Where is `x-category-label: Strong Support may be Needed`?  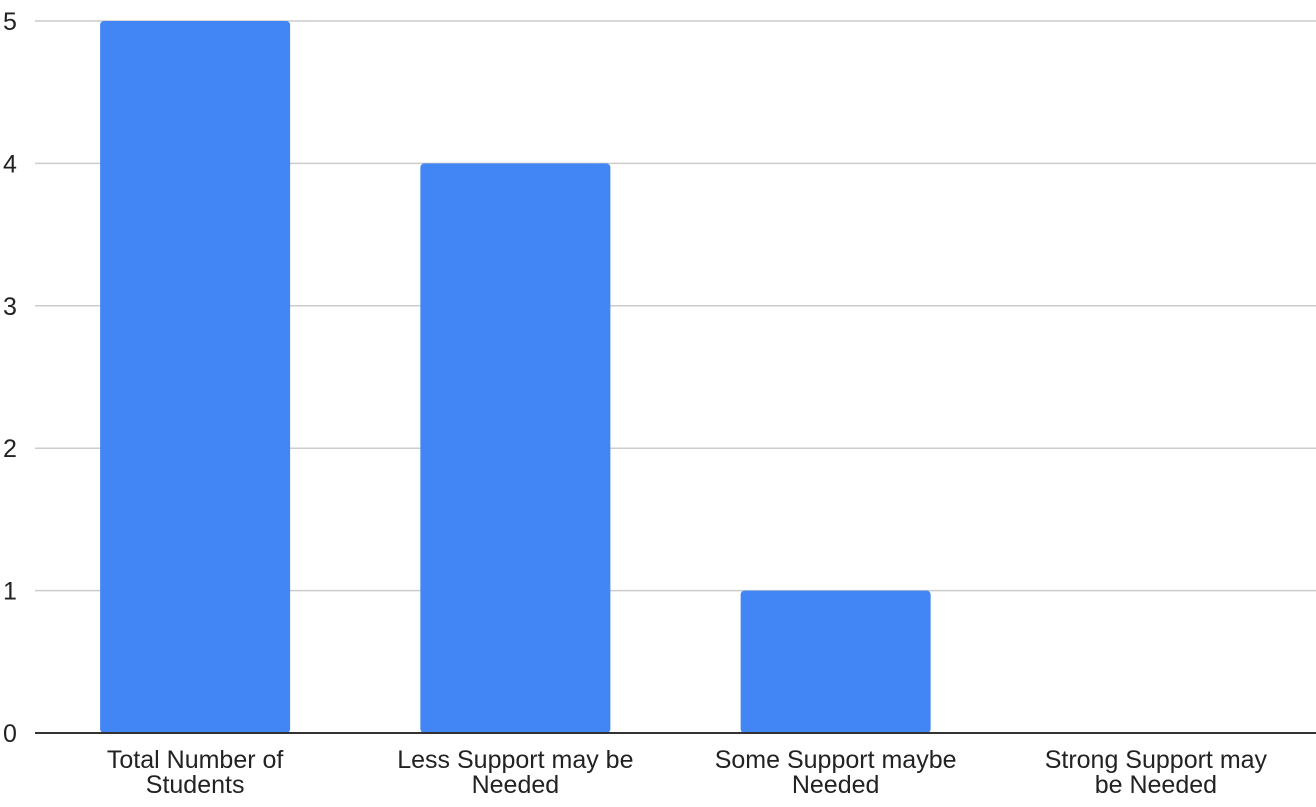
x-category-label: Strong Support may be Needed is located at coordinates (1156, 772).